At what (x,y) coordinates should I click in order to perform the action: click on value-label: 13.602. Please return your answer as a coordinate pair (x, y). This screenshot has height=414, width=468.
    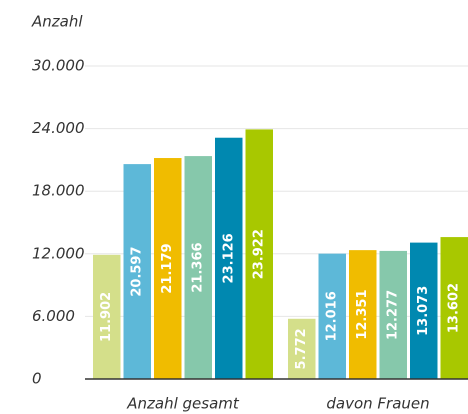
    Looking at the image, I should click on (454, 308).